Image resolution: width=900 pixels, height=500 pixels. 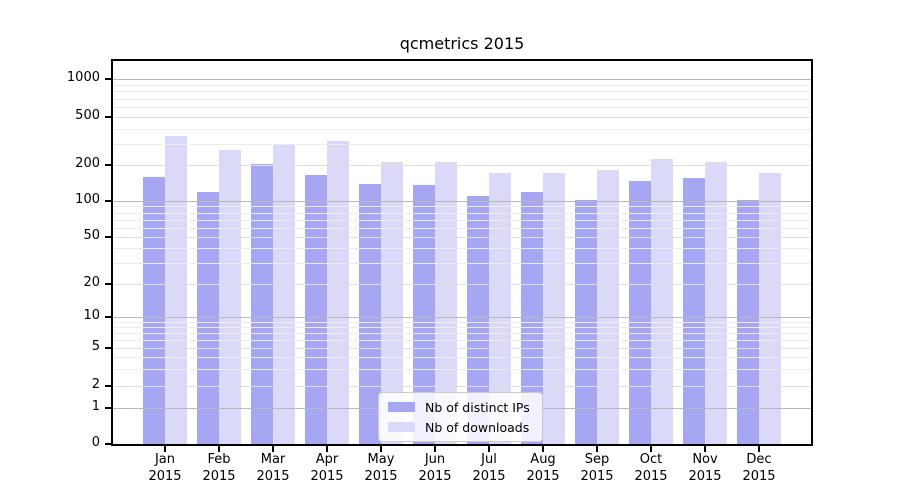 I want to click on x-tick-label: Oct 2015, so click(x=651, y=468).